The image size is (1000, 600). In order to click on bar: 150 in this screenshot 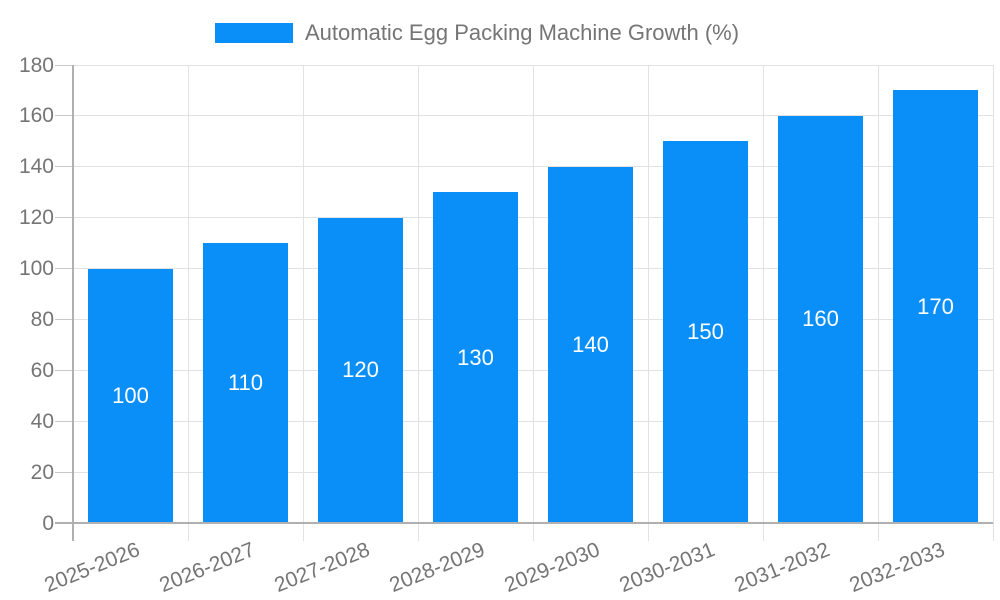, I will do `click(705, 332)`.